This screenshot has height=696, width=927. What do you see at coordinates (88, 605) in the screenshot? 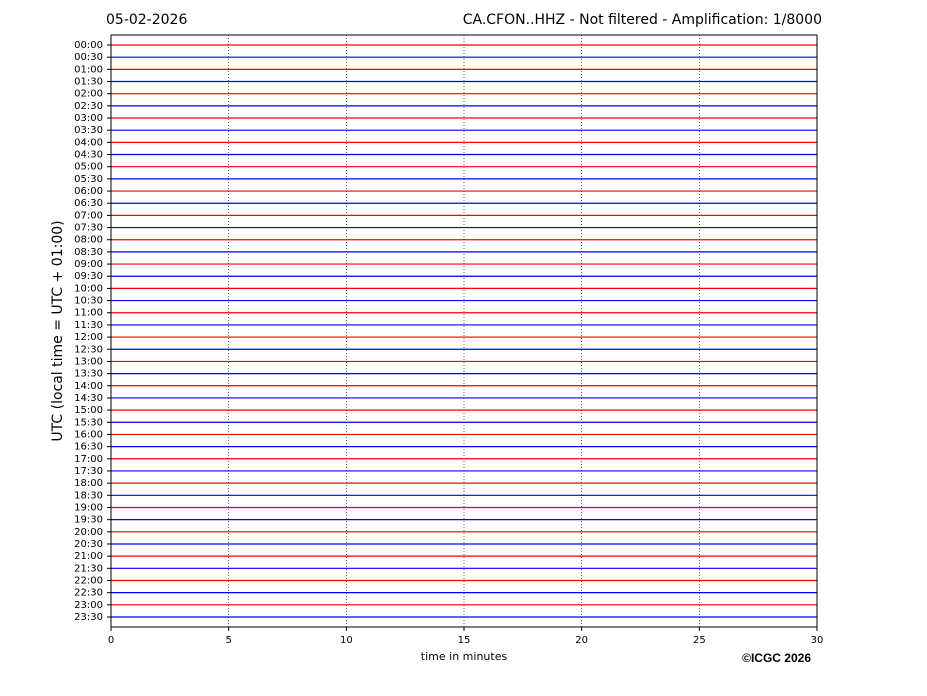
I see `y-tick-label: 23:00` at bounding box center [88, 605].